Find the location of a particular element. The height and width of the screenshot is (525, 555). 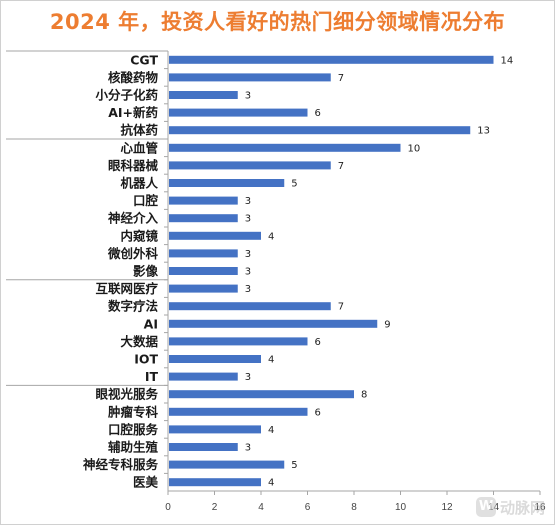

data-label: 8 is located at coordinates (364, 395).